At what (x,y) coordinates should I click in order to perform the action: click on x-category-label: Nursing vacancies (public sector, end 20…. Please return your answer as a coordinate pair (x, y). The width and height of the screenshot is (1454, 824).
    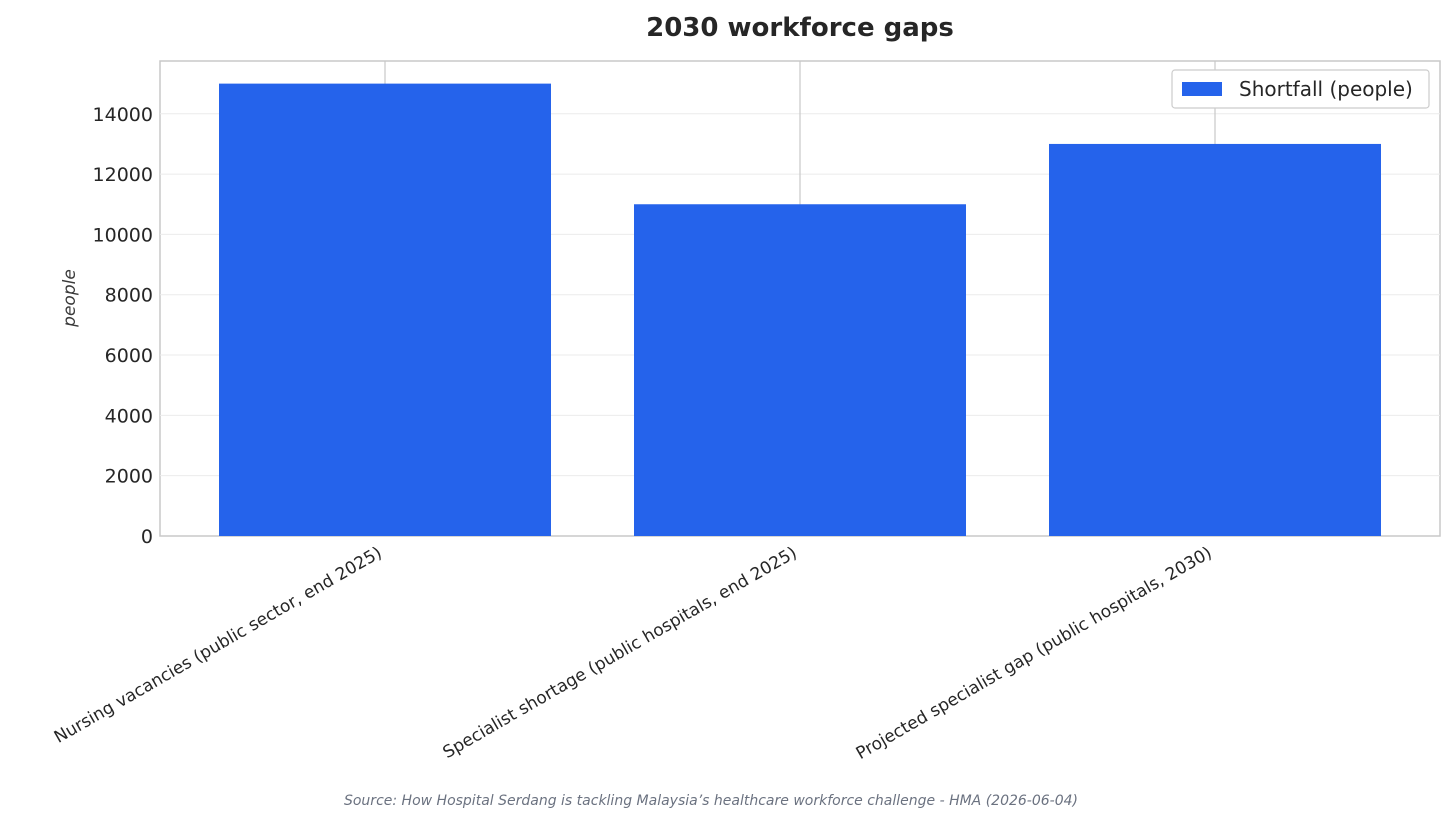
    Looking at the image, I should click on (218, 645).